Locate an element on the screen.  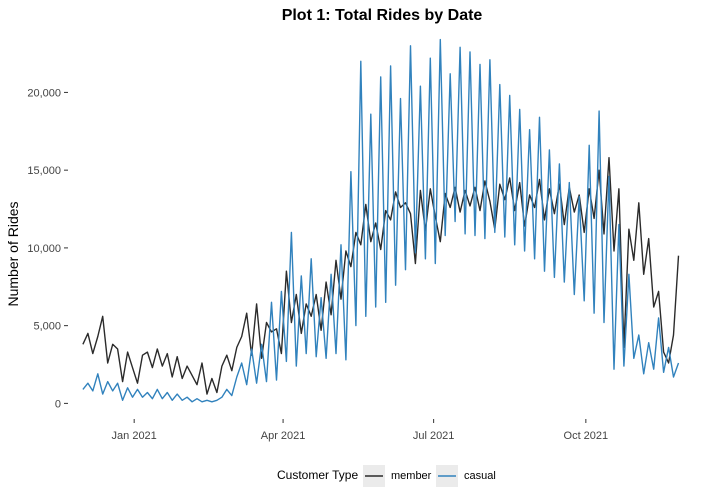
legend-label: casual is located at coordinates (480, 476).